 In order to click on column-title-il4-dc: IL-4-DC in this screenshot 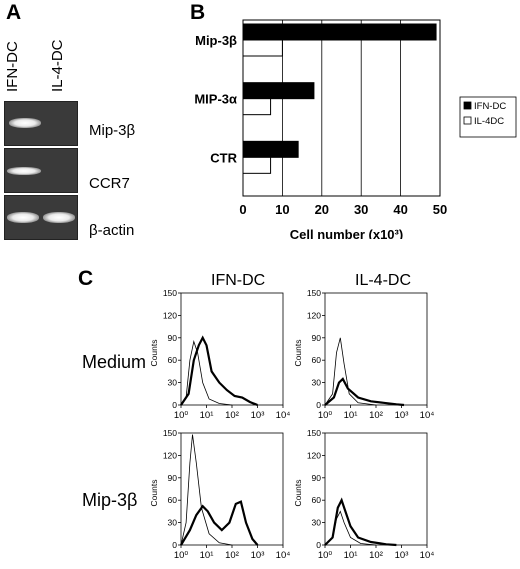, I will do `click(383, 280)`.